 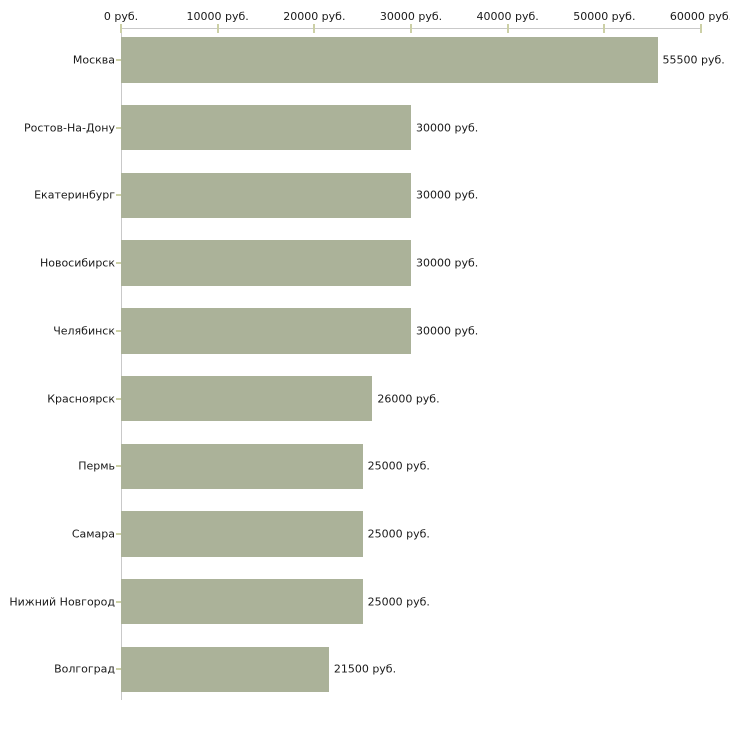 I want to click on x-tick-label: 40000 руб., so click(x=507, y=16).